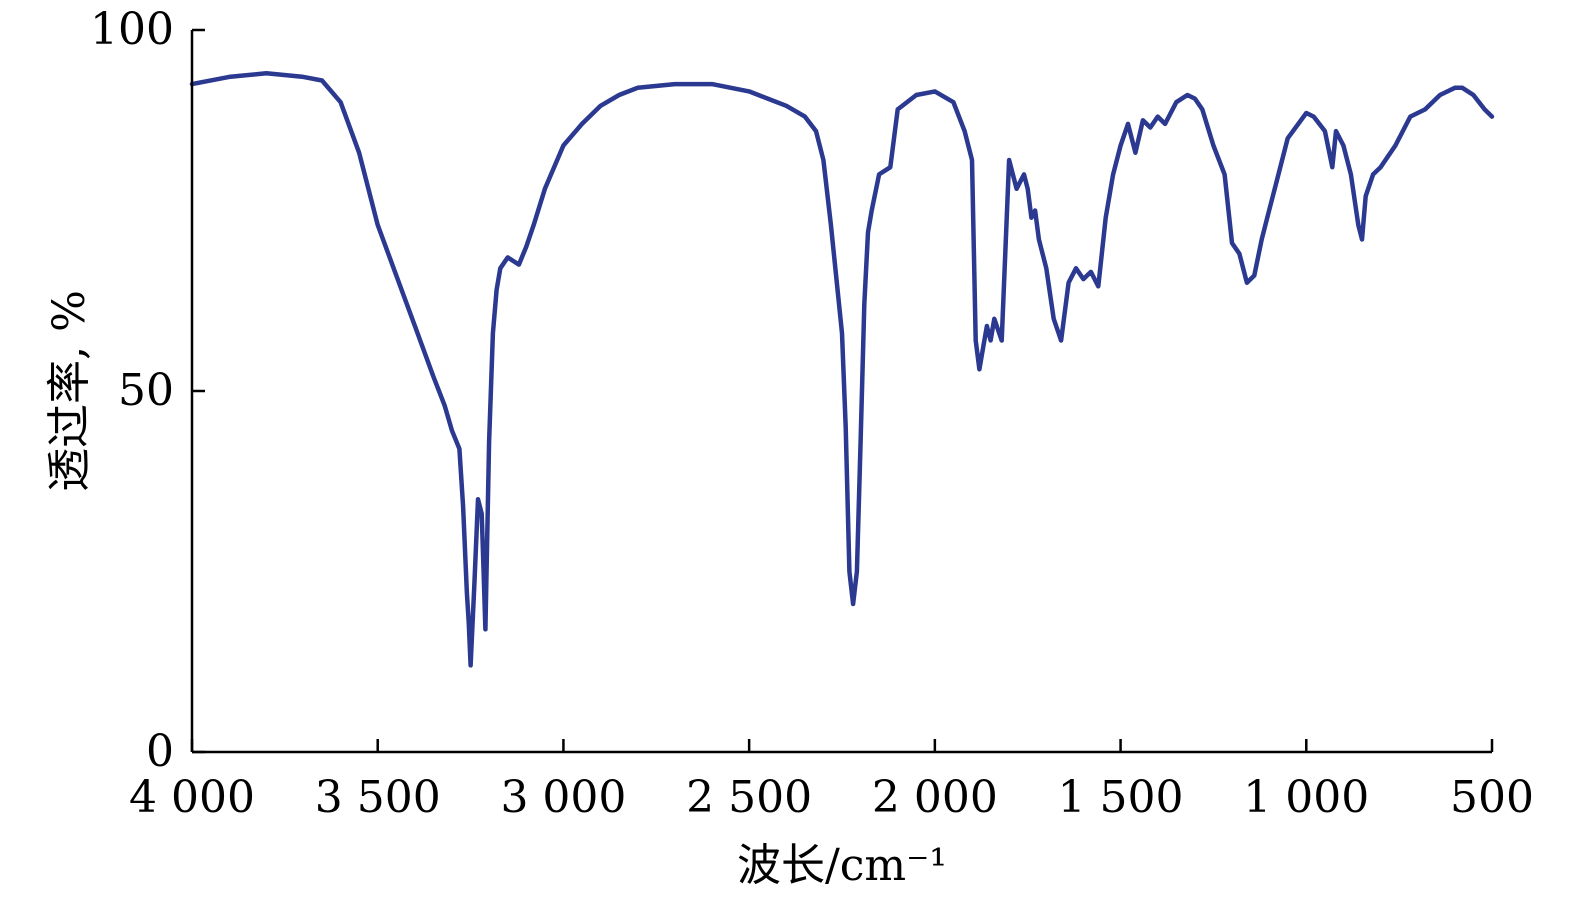 This screenshot has height=903, width=1575. Describe the element at coordinates (132, 29) in the screenshot. I see `y-tick-label: 100` at that location.